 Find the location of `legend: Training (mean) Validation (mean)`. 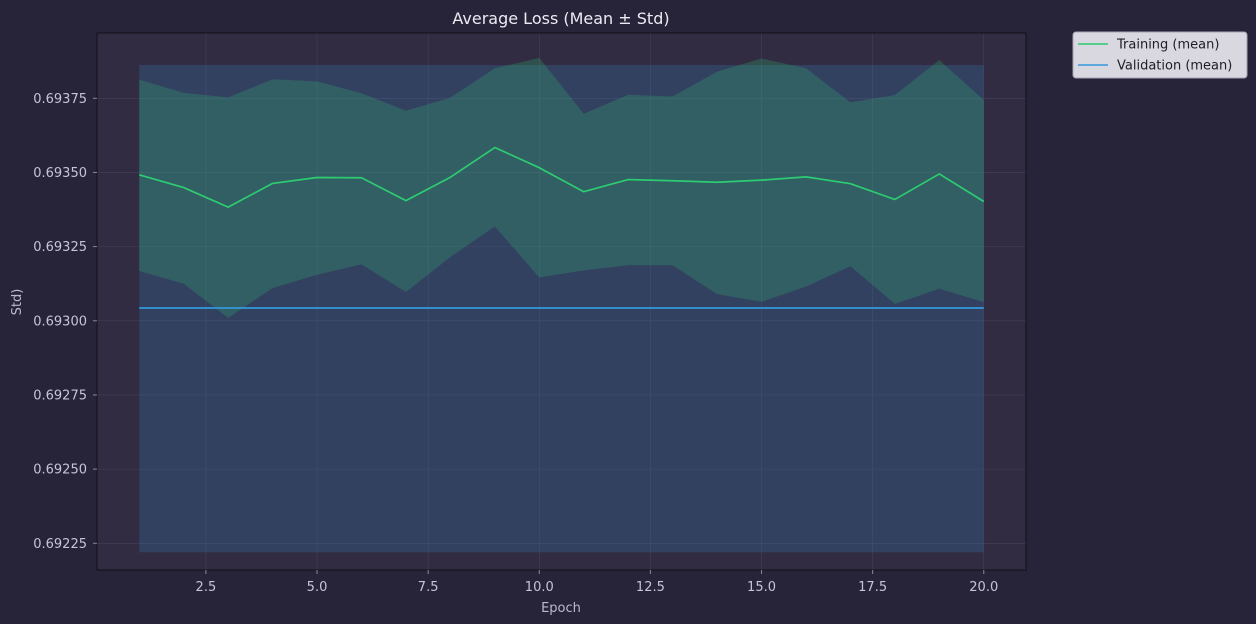

legend: Training (mean) Validation (mean) is located at coordinates (1160, 55).